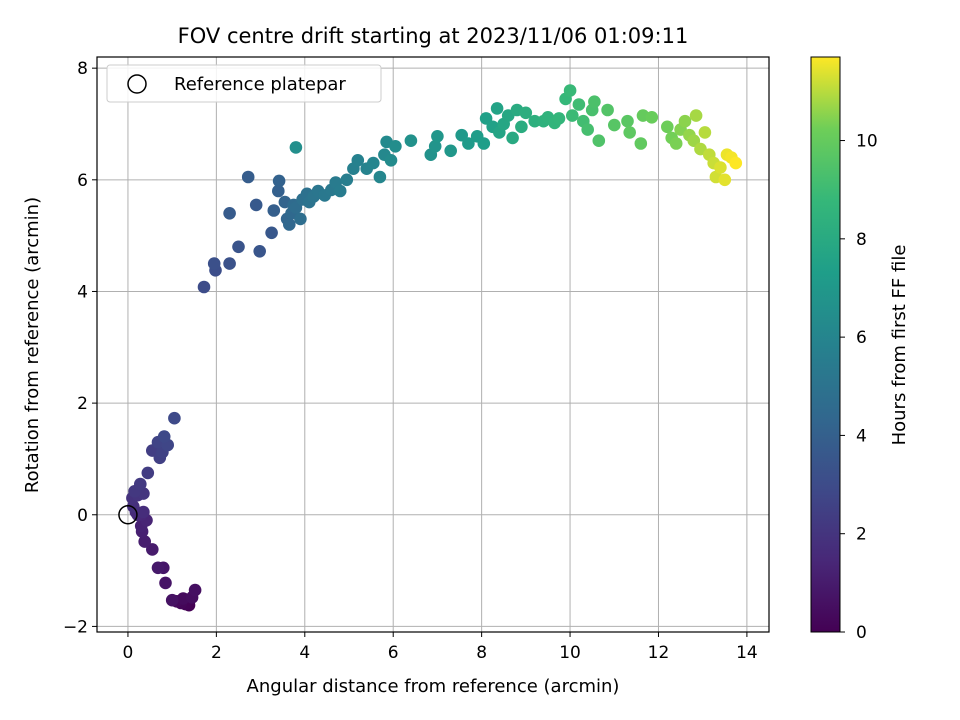  Describe the element at coordinates (899, 345) in the screenshot. I see `colorbar-label: Hours from first FF file` at that location.